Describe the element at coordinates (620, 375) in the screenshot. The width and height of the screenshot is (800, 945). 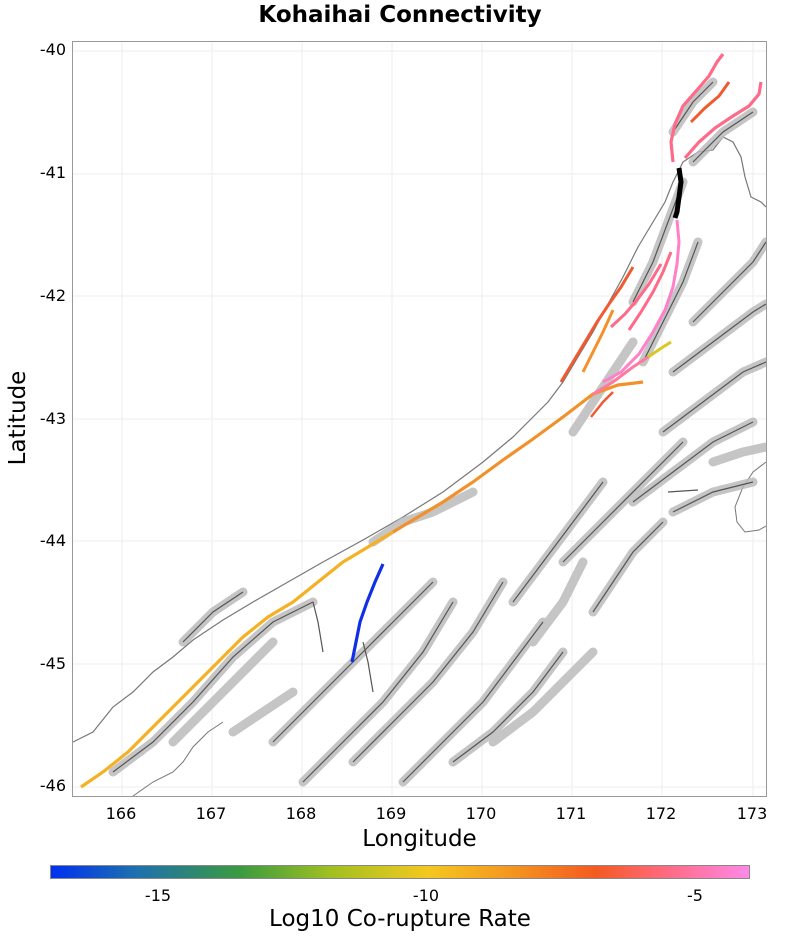
I see `alpine-fault-north` at that location.